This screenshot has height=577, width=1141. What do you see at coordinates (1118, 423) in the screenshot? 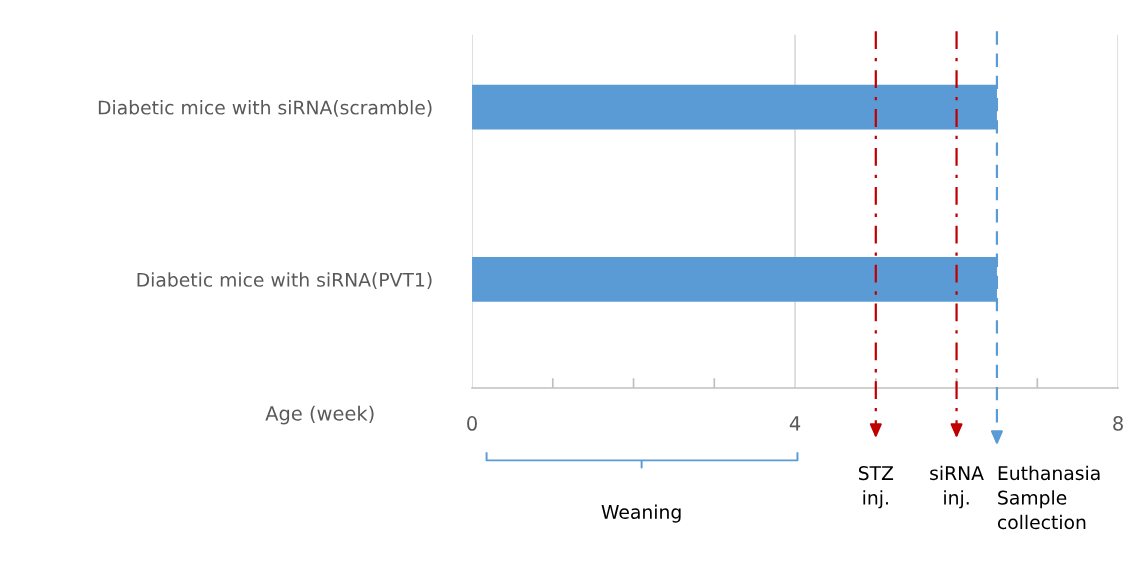
I see `x-tick-label: 8` at bounding box center [1118, 423].